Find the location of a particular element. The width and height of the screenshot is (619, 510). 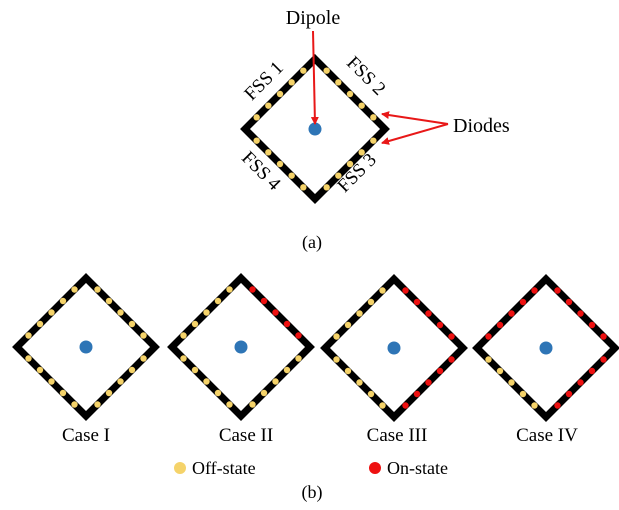

case-2-label: Case II is located at coordinates (246, 435).